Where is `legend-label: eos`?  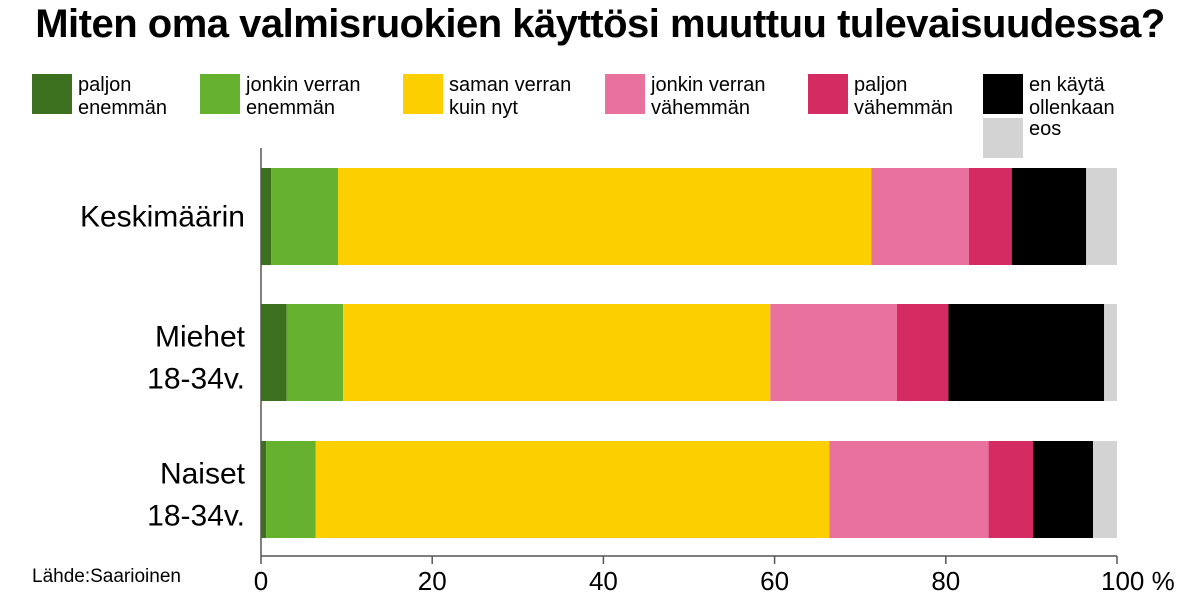 legend-label: eos is located at coordinates (1045, 129).